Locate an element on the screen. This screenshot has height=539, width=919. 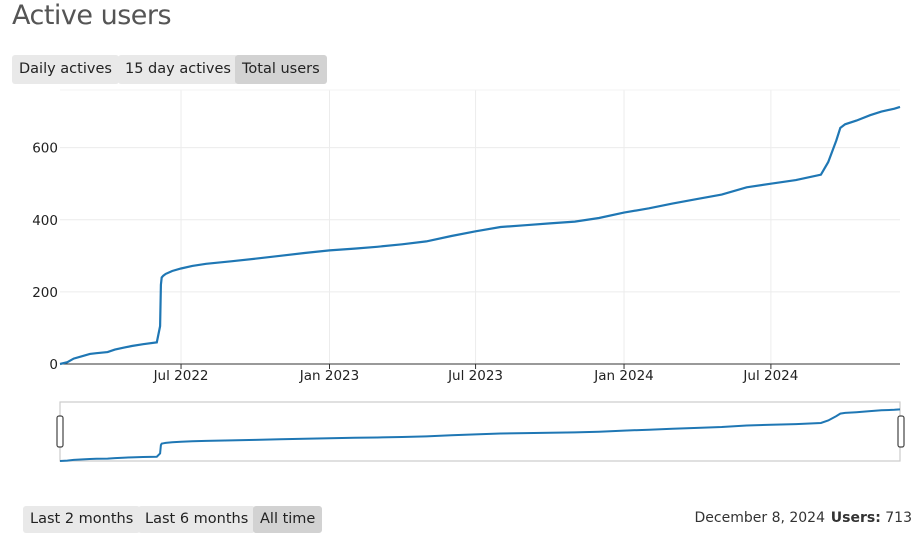
x-tick-label: Jul 2024 is located at coordinates (770, 376).